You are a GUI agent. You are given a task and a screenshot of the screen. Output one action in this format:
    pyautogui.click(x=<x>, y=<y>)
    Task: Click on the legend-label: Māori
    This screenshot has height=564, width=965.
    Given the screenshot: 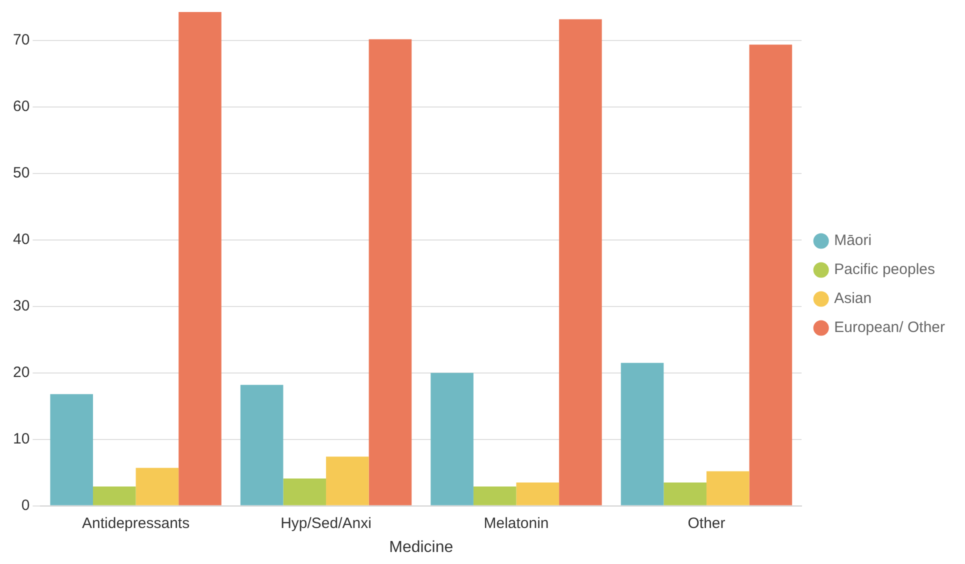 What is the action you would take?
    pyautogui.click(x=853, y=241)
    